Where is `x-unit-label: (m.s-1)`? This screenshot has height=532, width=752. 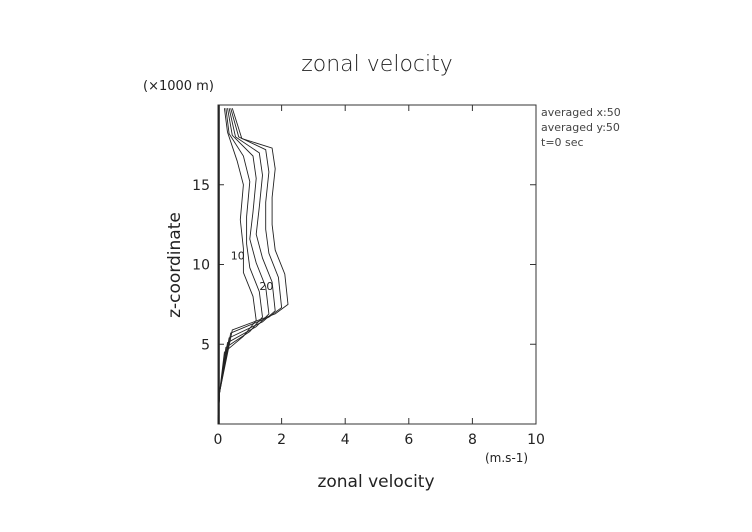
x-unit-label: (m.s-1) is located at coordinates (506, 458).